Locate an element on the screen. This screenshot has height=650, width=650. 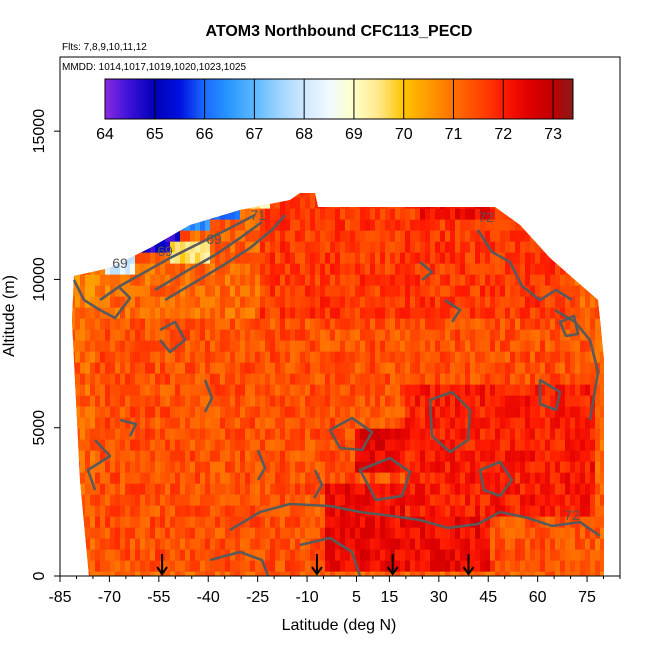
colorbar-tick-label: 71 is located at coordinates (454, 134).